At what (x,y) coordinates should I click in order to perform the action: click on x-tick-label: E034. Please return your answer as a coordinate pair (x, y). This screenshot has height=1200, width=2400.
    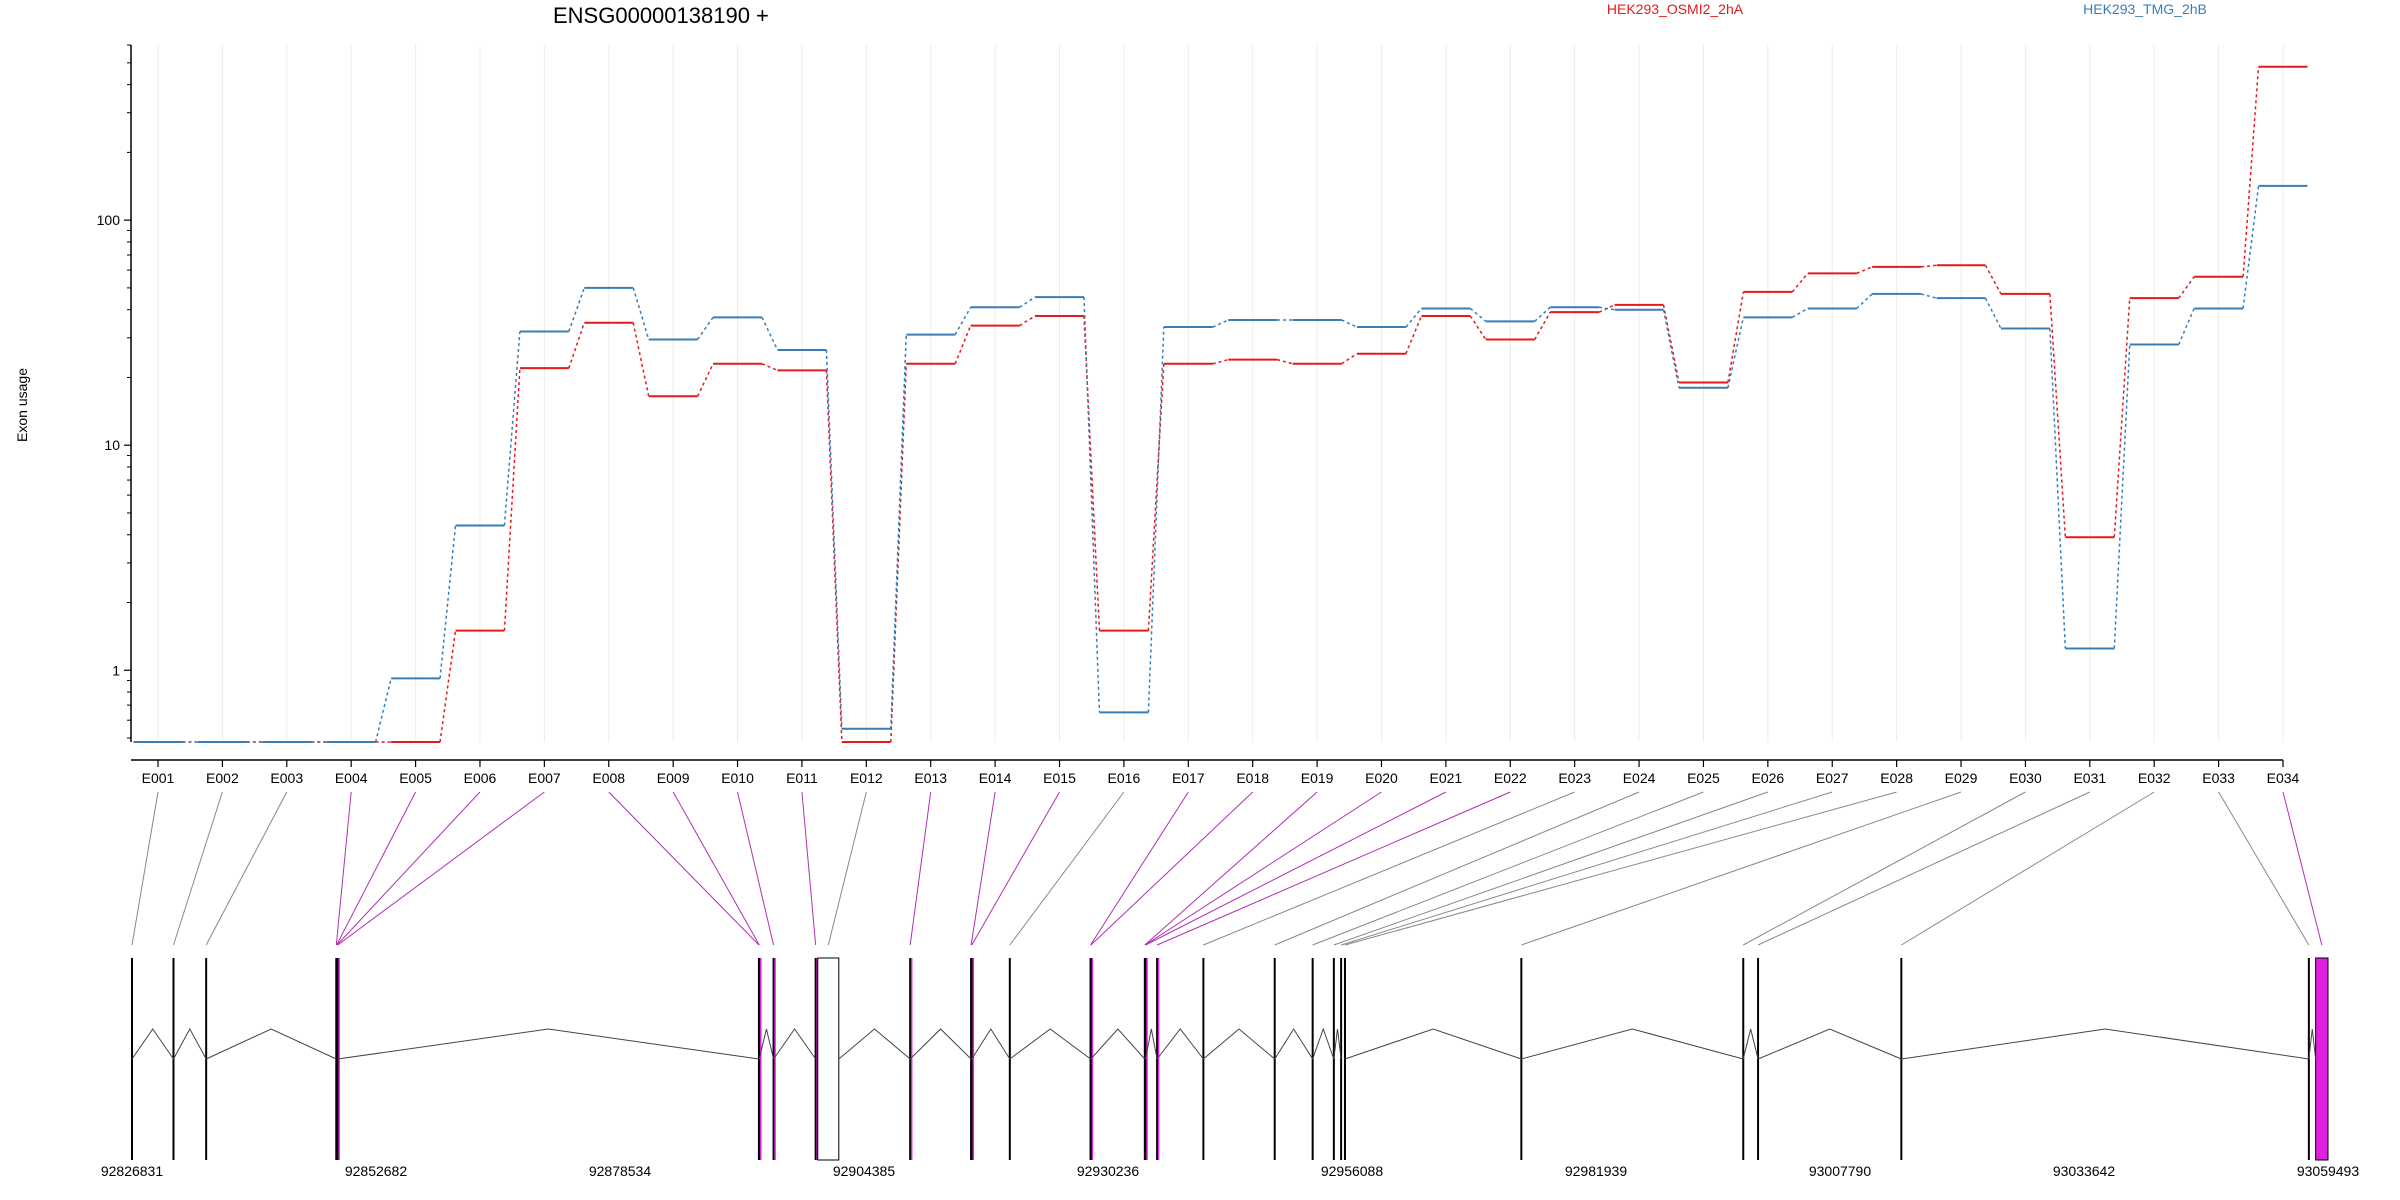
    Looking at the image, I should click on (2283, 778).